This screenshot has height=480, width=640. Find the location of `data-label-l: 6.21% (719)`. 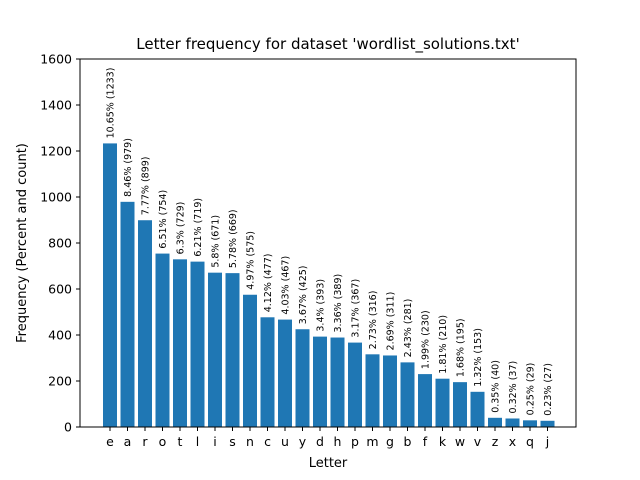

data-label-l: 6.21% (719) is located at coordinates (198, 227).